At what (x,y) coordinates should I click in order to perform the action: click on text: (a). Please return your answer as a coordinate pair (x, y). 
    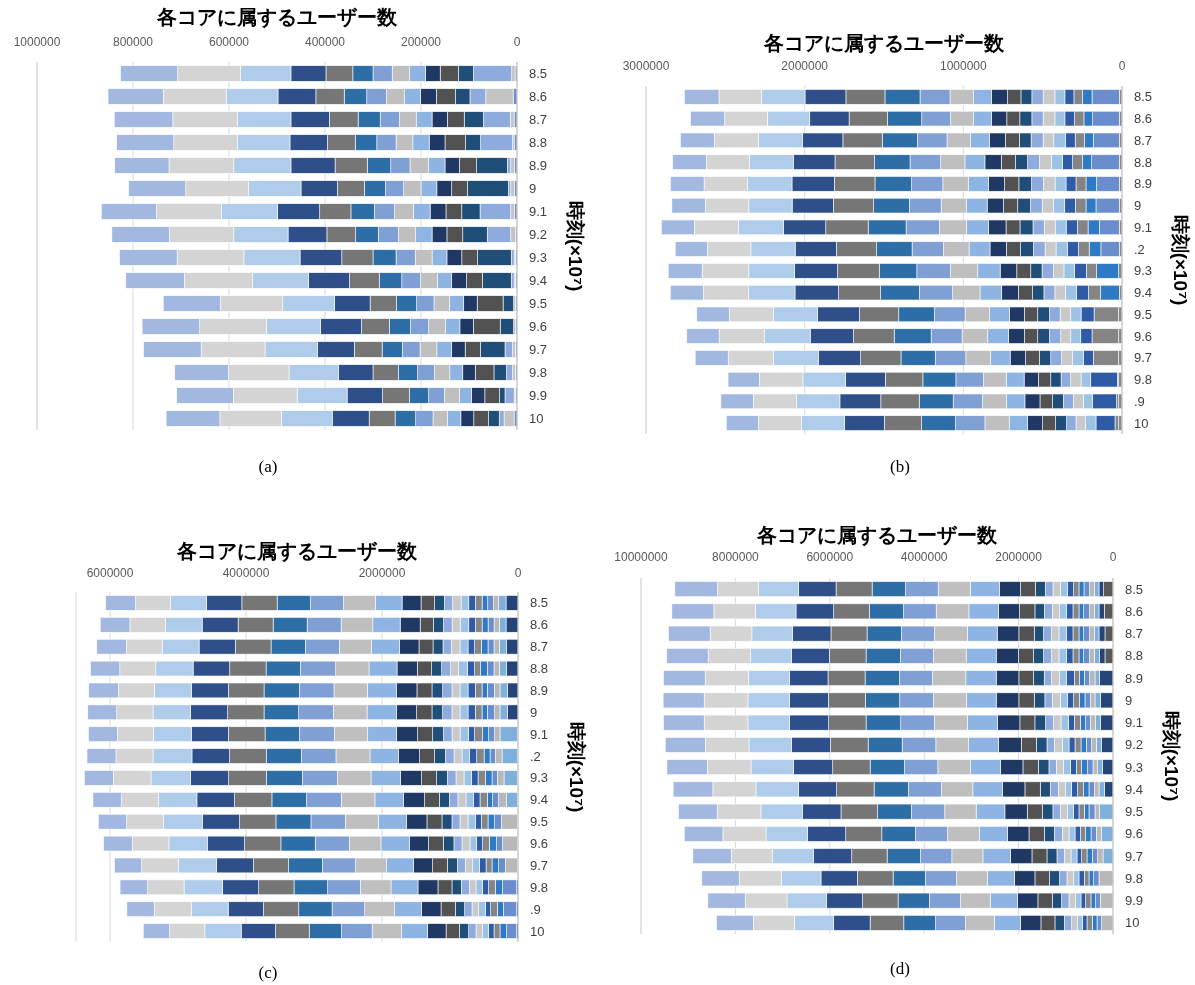
    Looking at the image, I should click on (268, 466).